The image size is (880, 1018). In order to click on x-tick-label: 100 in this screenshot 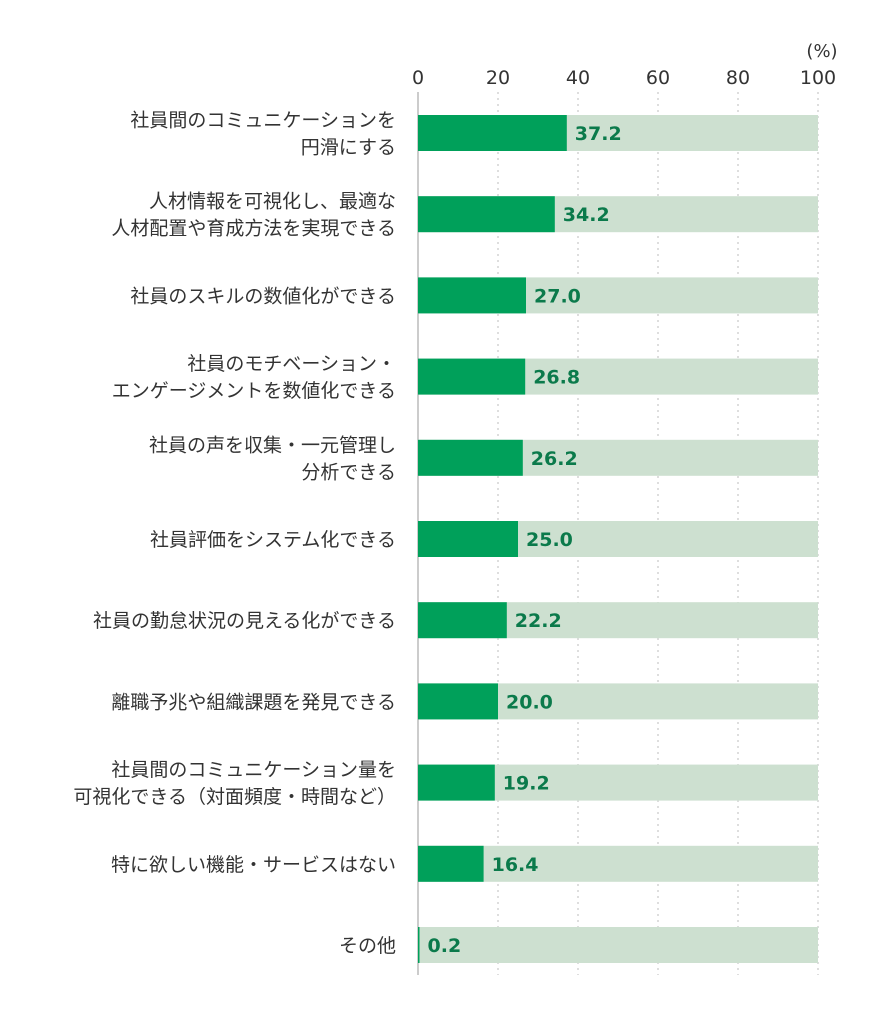, I will do `click(818, 78)`.